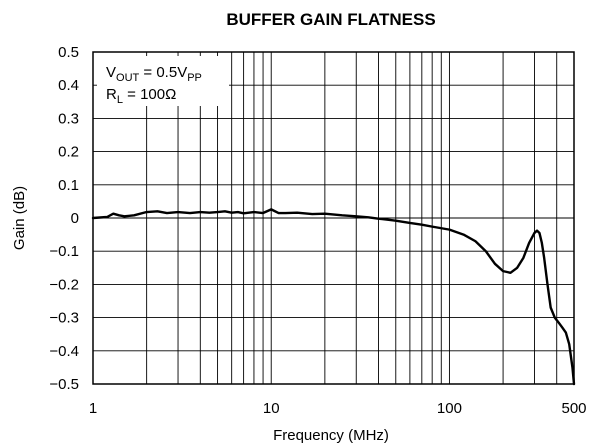  Describe the element at coordinates (154, 74) in the screenshot. I see `annotation-vout: VOUT = 0.5VPP` at that location.